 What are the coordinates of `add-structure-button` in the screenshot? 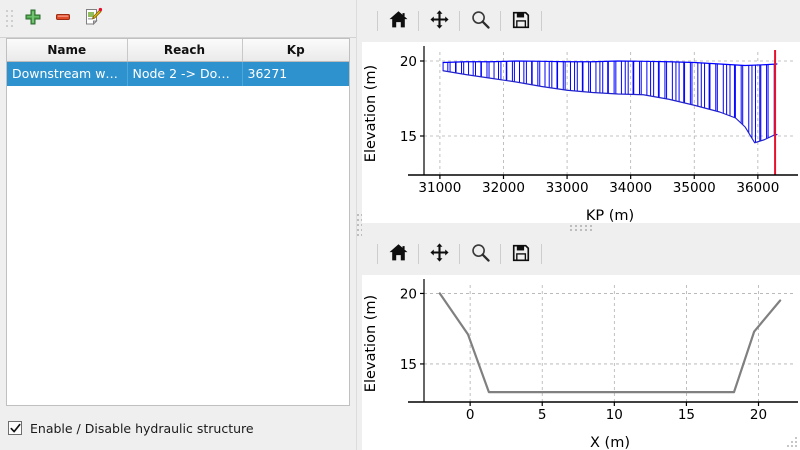 It's located at (33, 19).